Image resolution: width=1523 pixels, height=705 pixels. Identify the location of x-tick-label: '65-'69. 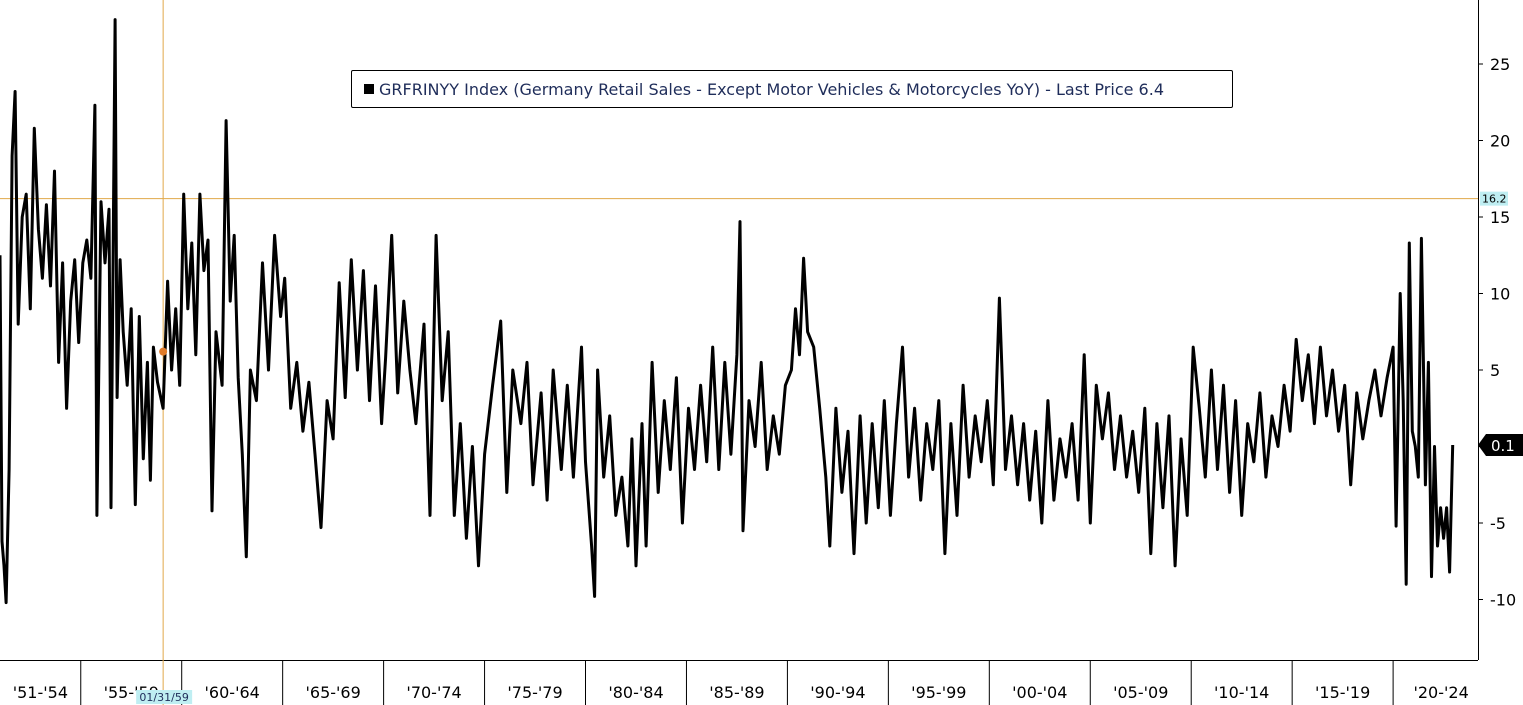
(332, 692).